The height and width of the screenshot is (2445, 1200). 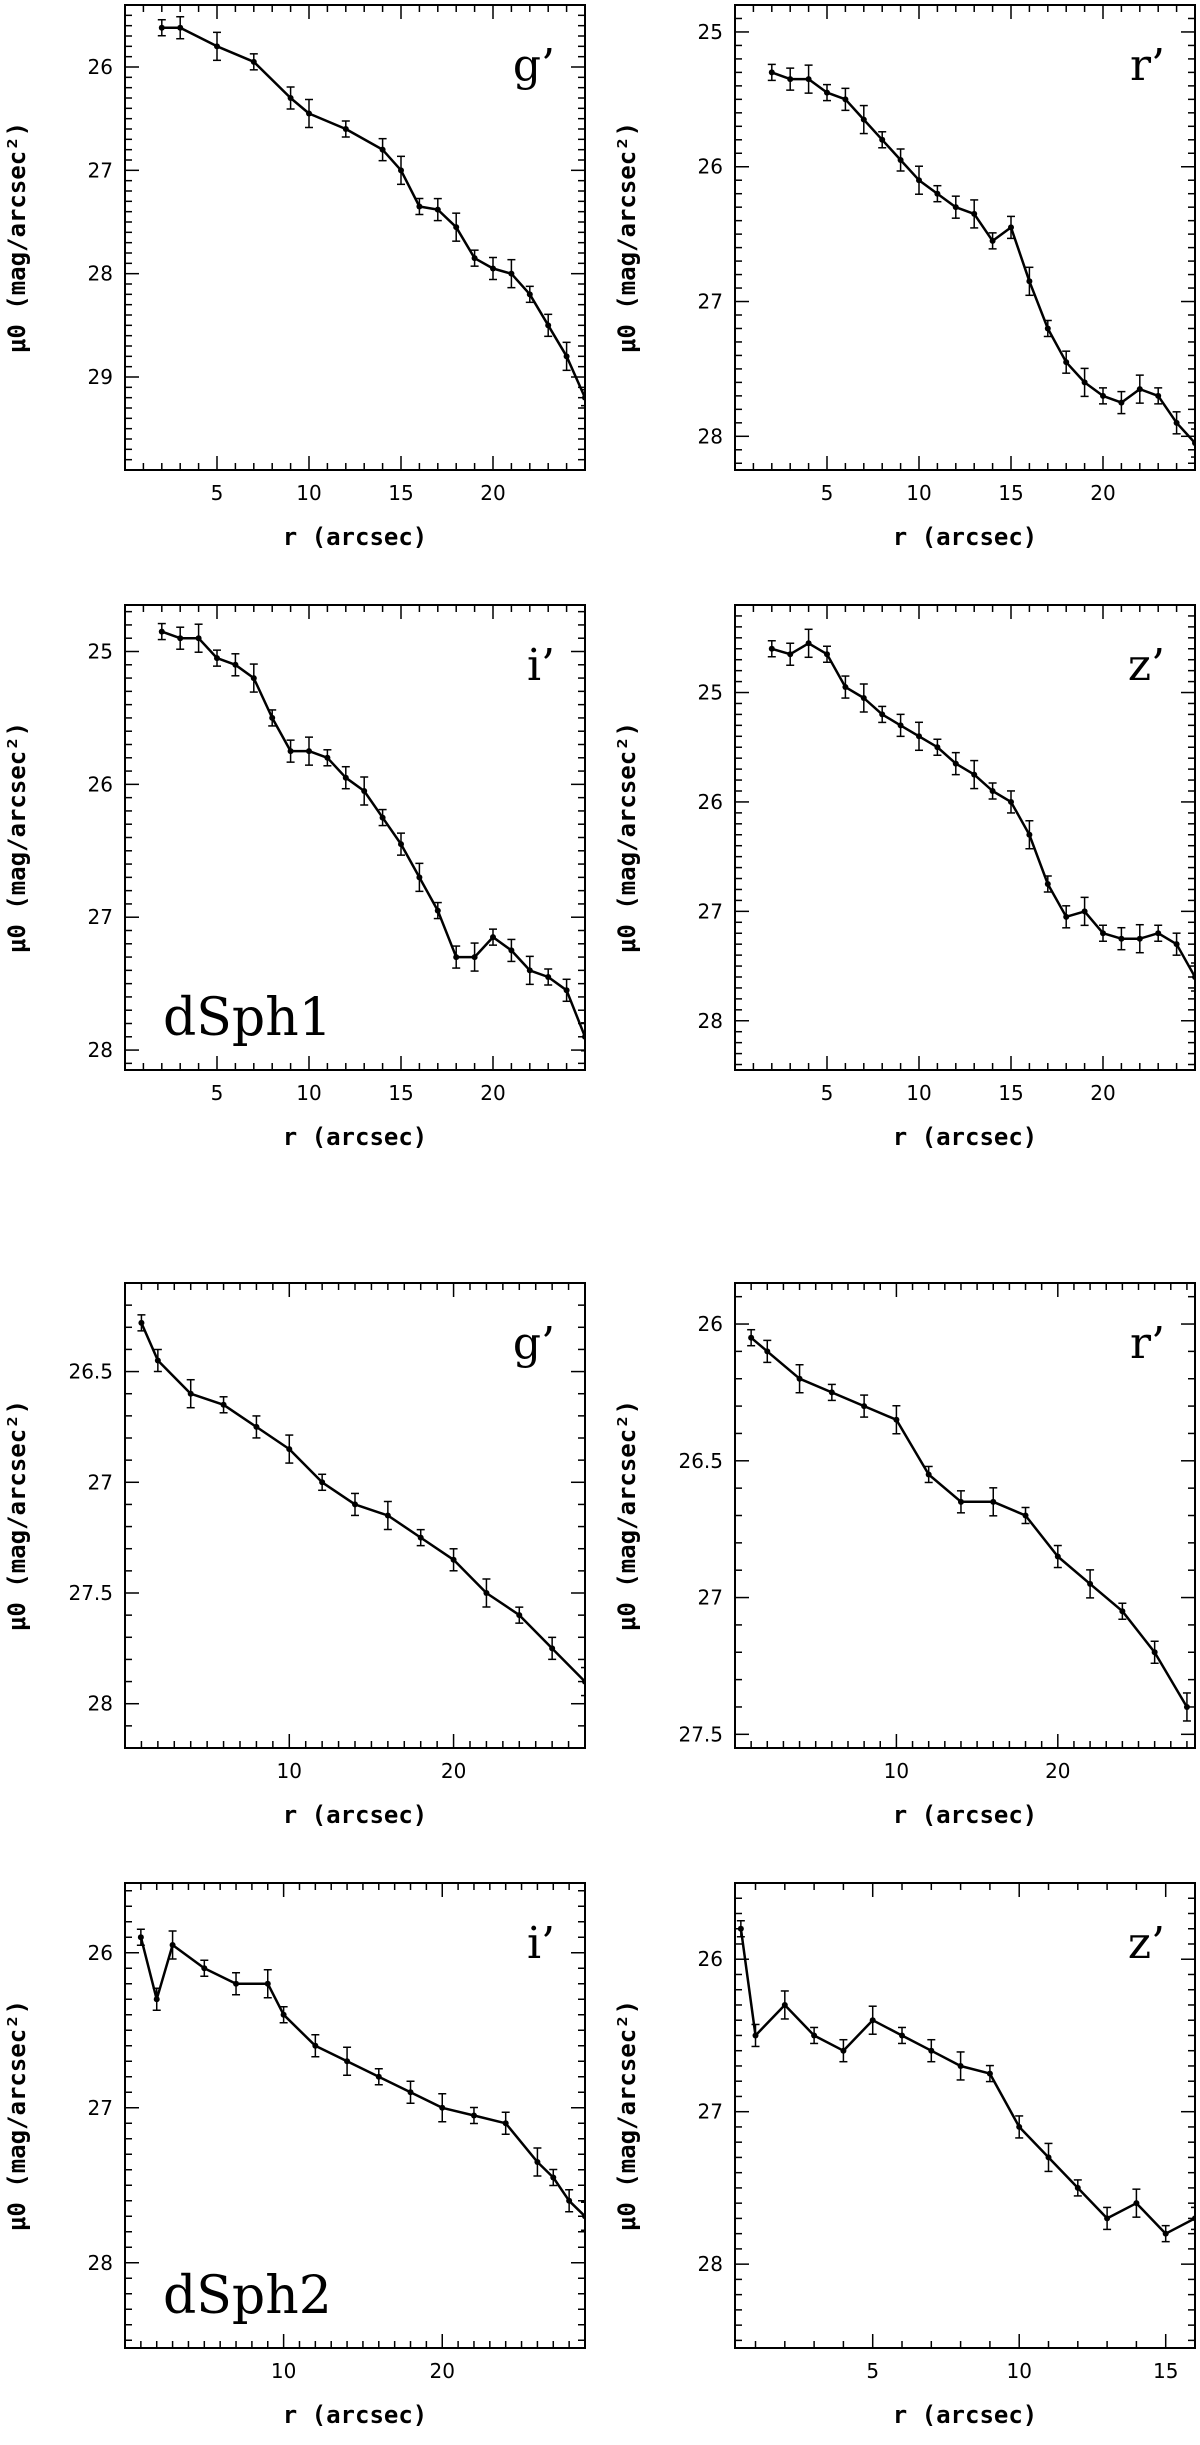 I want to click on panel-dsph2-z: 5 10 15 26 27 28 r (arcsec) μ0 (mag/arcsec²) z’, so click(x=904, y=2155).